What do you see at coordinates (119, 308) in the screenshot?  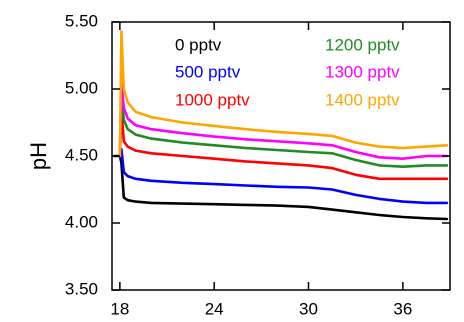 I see `x-tick-label: 18` at bounding box center [119, 308].